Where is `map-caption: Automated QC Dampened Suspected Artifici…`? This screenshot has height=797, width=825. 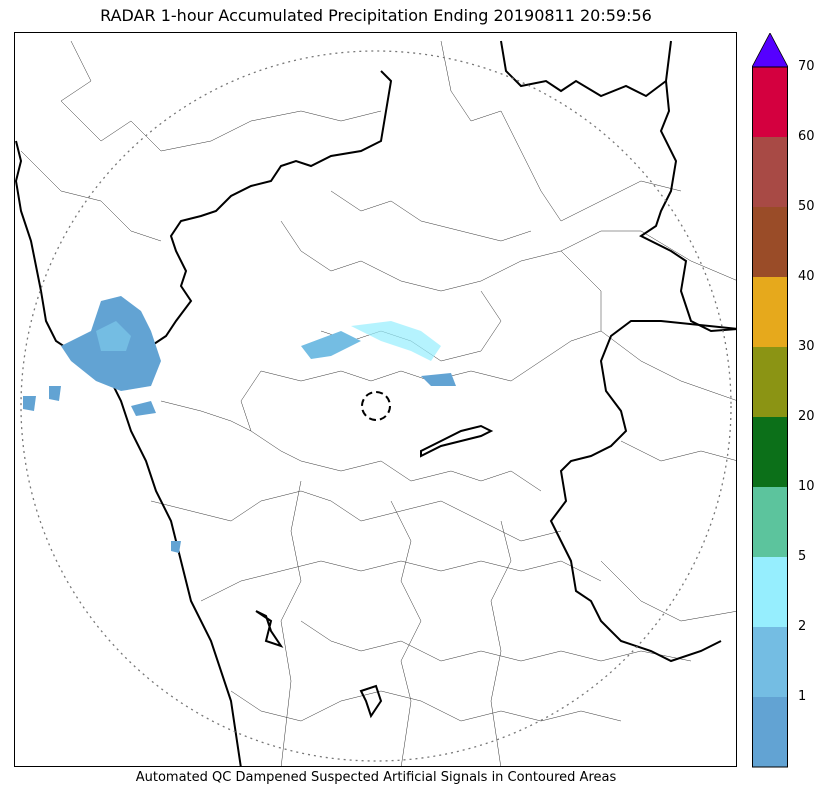 map-caption: Automated QC Dampened Suspected Artifici… is located at coordinates (376, 777).